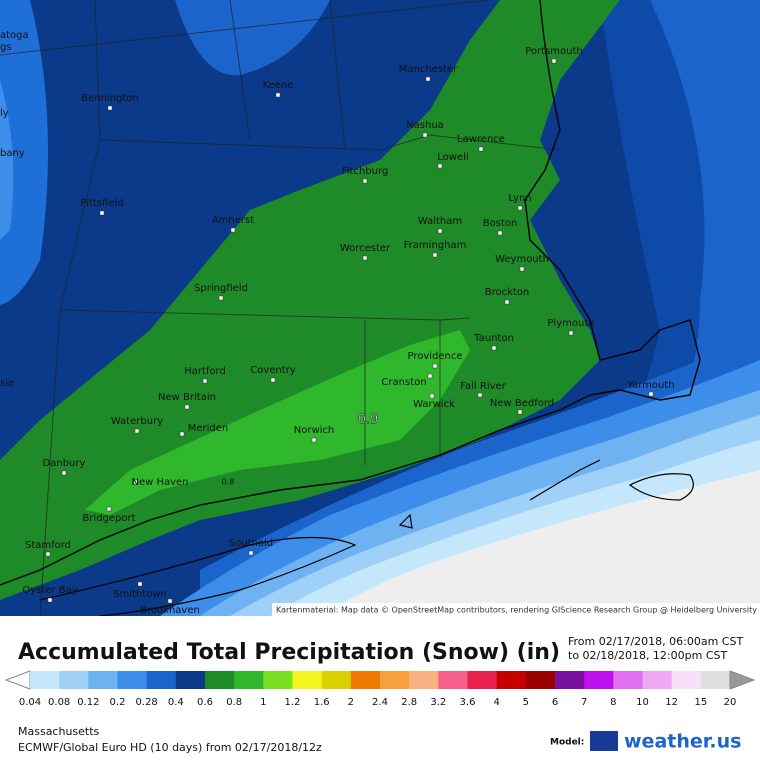  Describe the element at coordinates (59, 702) in the screenshot. I see `color-bar-label: 0.08` at that location.